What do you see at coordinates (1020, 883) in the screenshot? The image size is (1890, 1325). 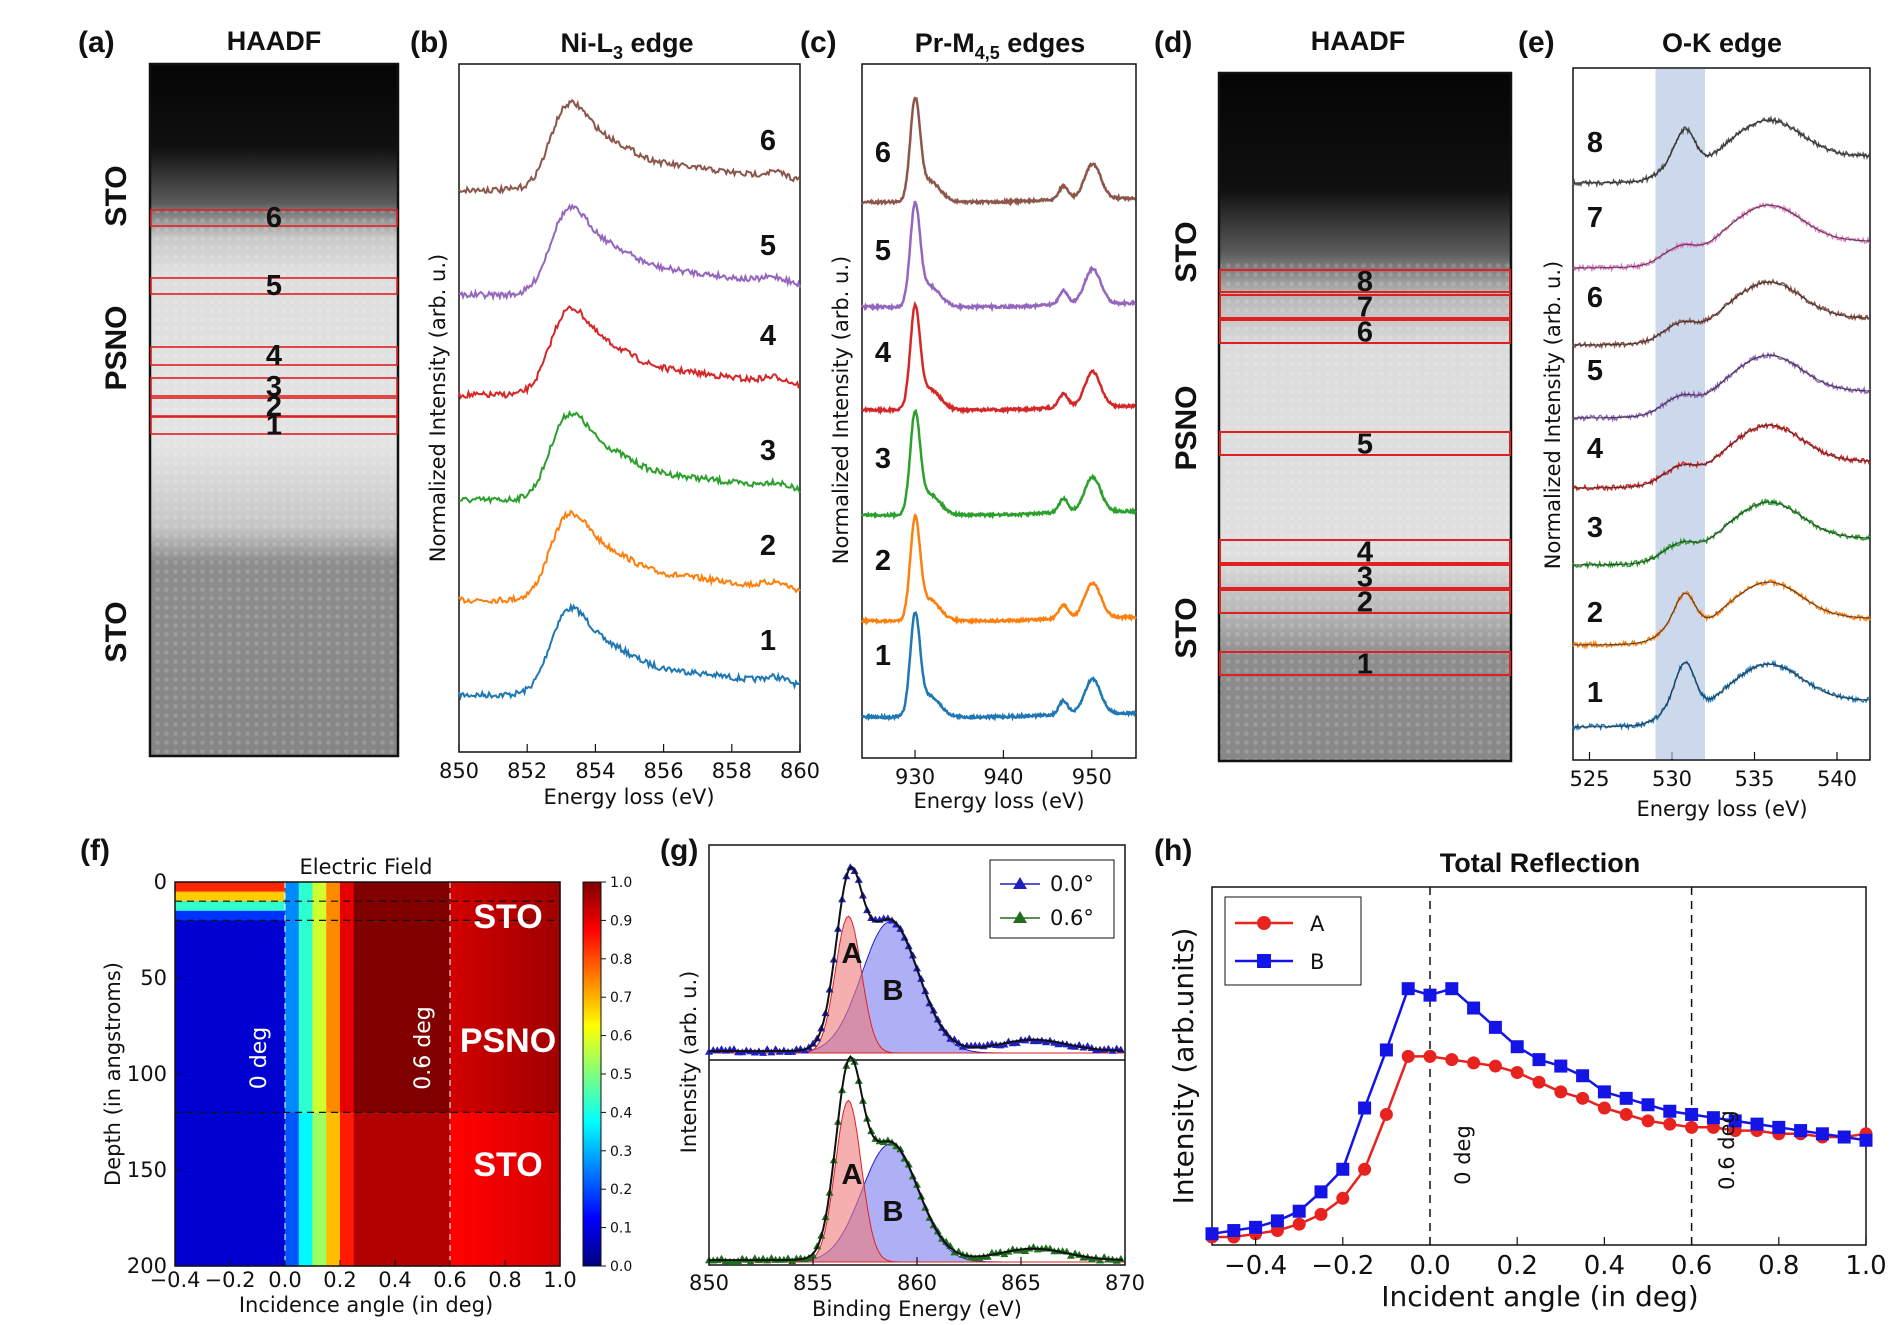 I see `legend-marker-0deg` at bounding box center [1020, 883].